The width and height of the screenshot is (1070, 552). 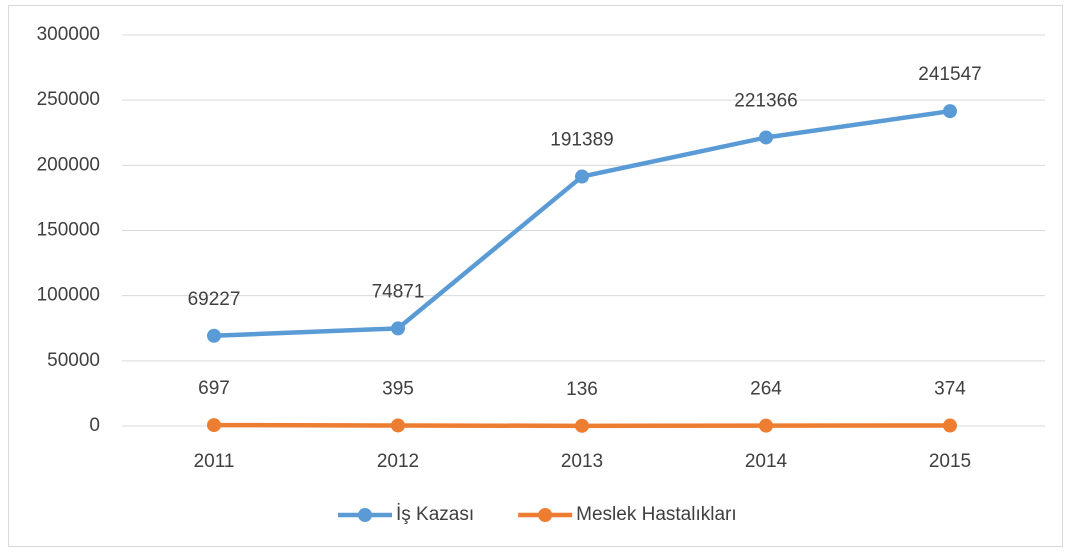 What do you see at coordinates (214, 461) in the screenshot?
I see `x-tick-label: 2011` at bounding box center [214, 461].